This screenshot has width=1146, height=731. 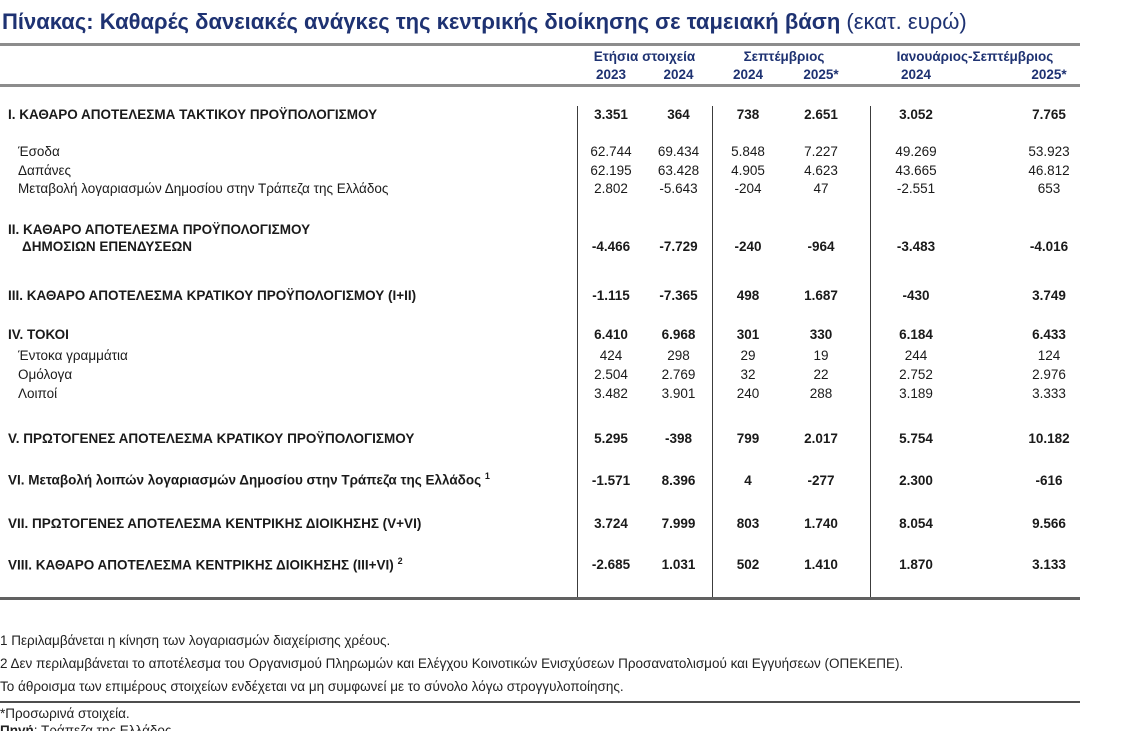 I want to click on table-top-rule, so click(x=540, y=44).